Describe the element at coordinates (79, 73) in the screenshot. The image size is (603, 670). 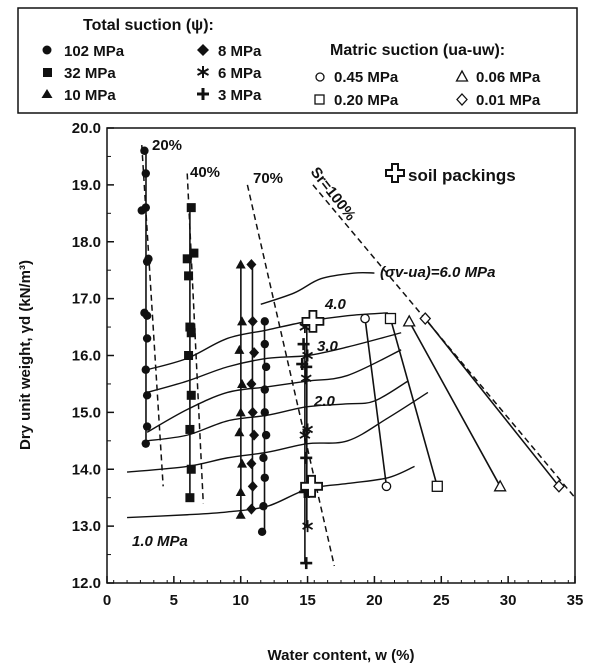
I see `legend-total-32: 32 MPa` at that location.